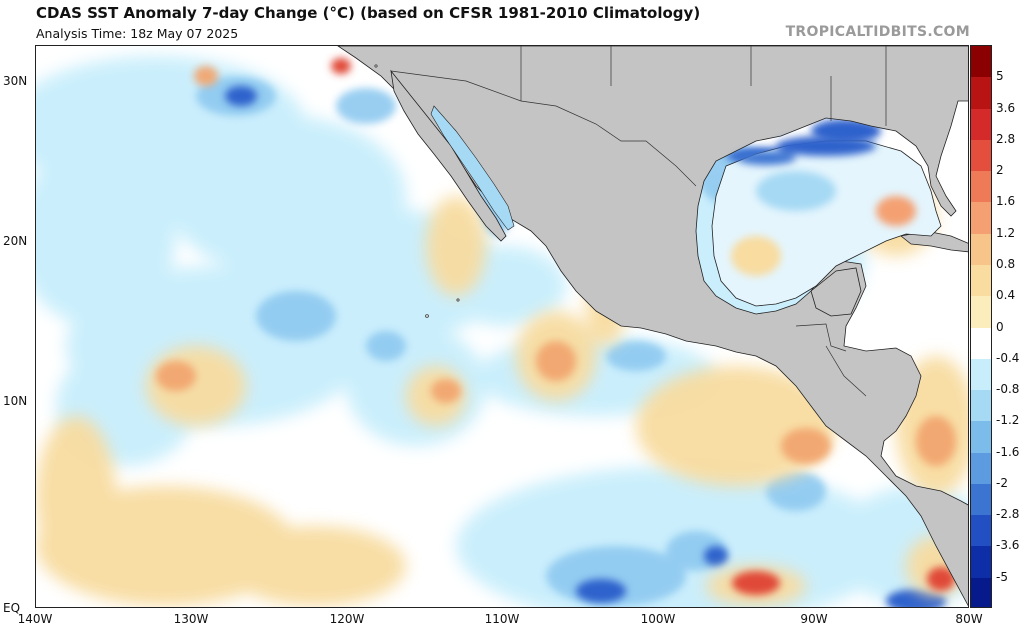 This screenshot has width=1024, height=628. What do you see at coordinates (191, 619) in the screenshot?
I see `lon-label-130w: 130W` at bounding box center [191, 619].